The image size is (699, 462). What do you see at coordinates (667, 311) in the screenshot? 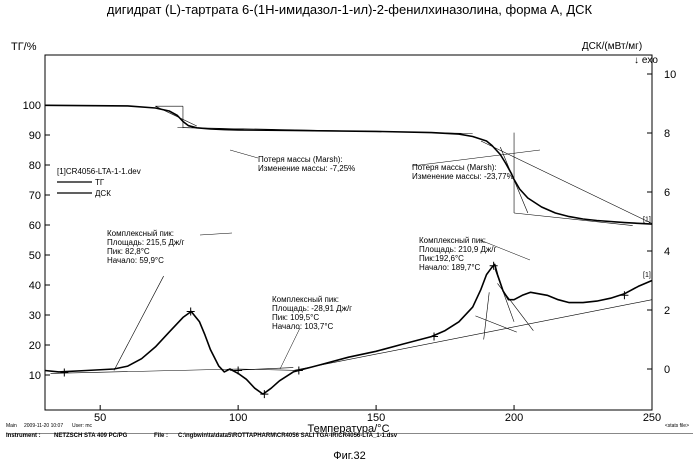
I see `y-right-tick-label: 2` at bounding box center [667, 311].